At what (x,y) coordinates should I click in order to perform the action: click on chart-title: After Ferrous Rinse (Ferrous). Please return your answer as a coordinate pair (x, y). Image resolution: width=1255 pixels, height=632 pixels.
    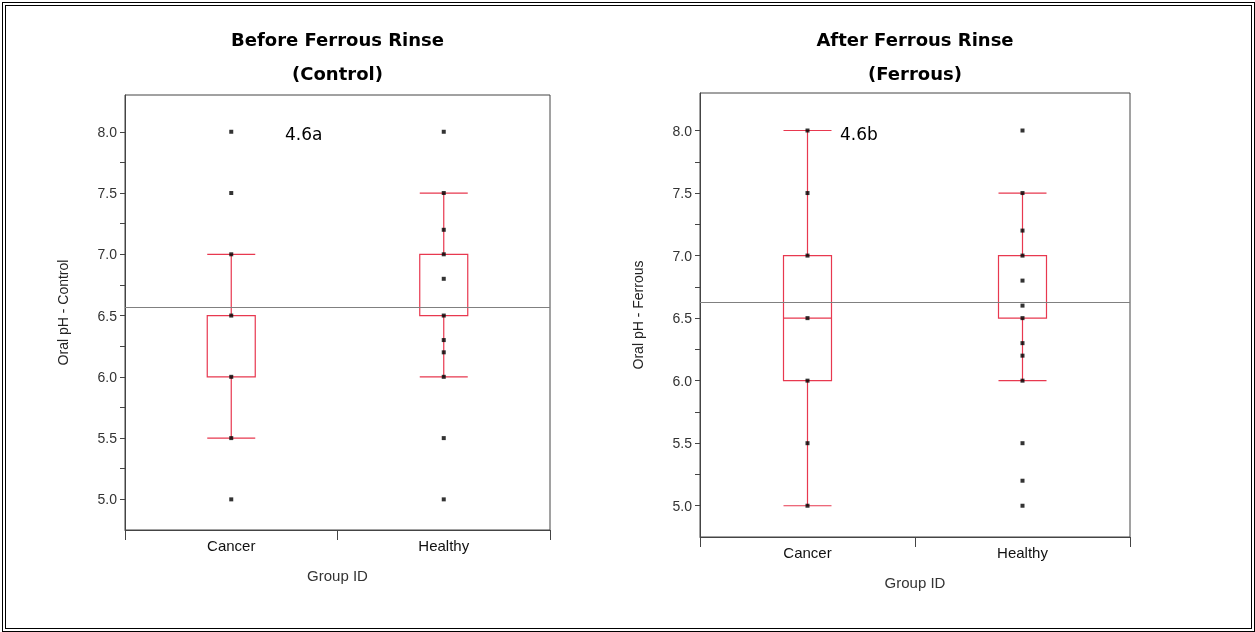
    Looking at the image, I should click on (915, 56).